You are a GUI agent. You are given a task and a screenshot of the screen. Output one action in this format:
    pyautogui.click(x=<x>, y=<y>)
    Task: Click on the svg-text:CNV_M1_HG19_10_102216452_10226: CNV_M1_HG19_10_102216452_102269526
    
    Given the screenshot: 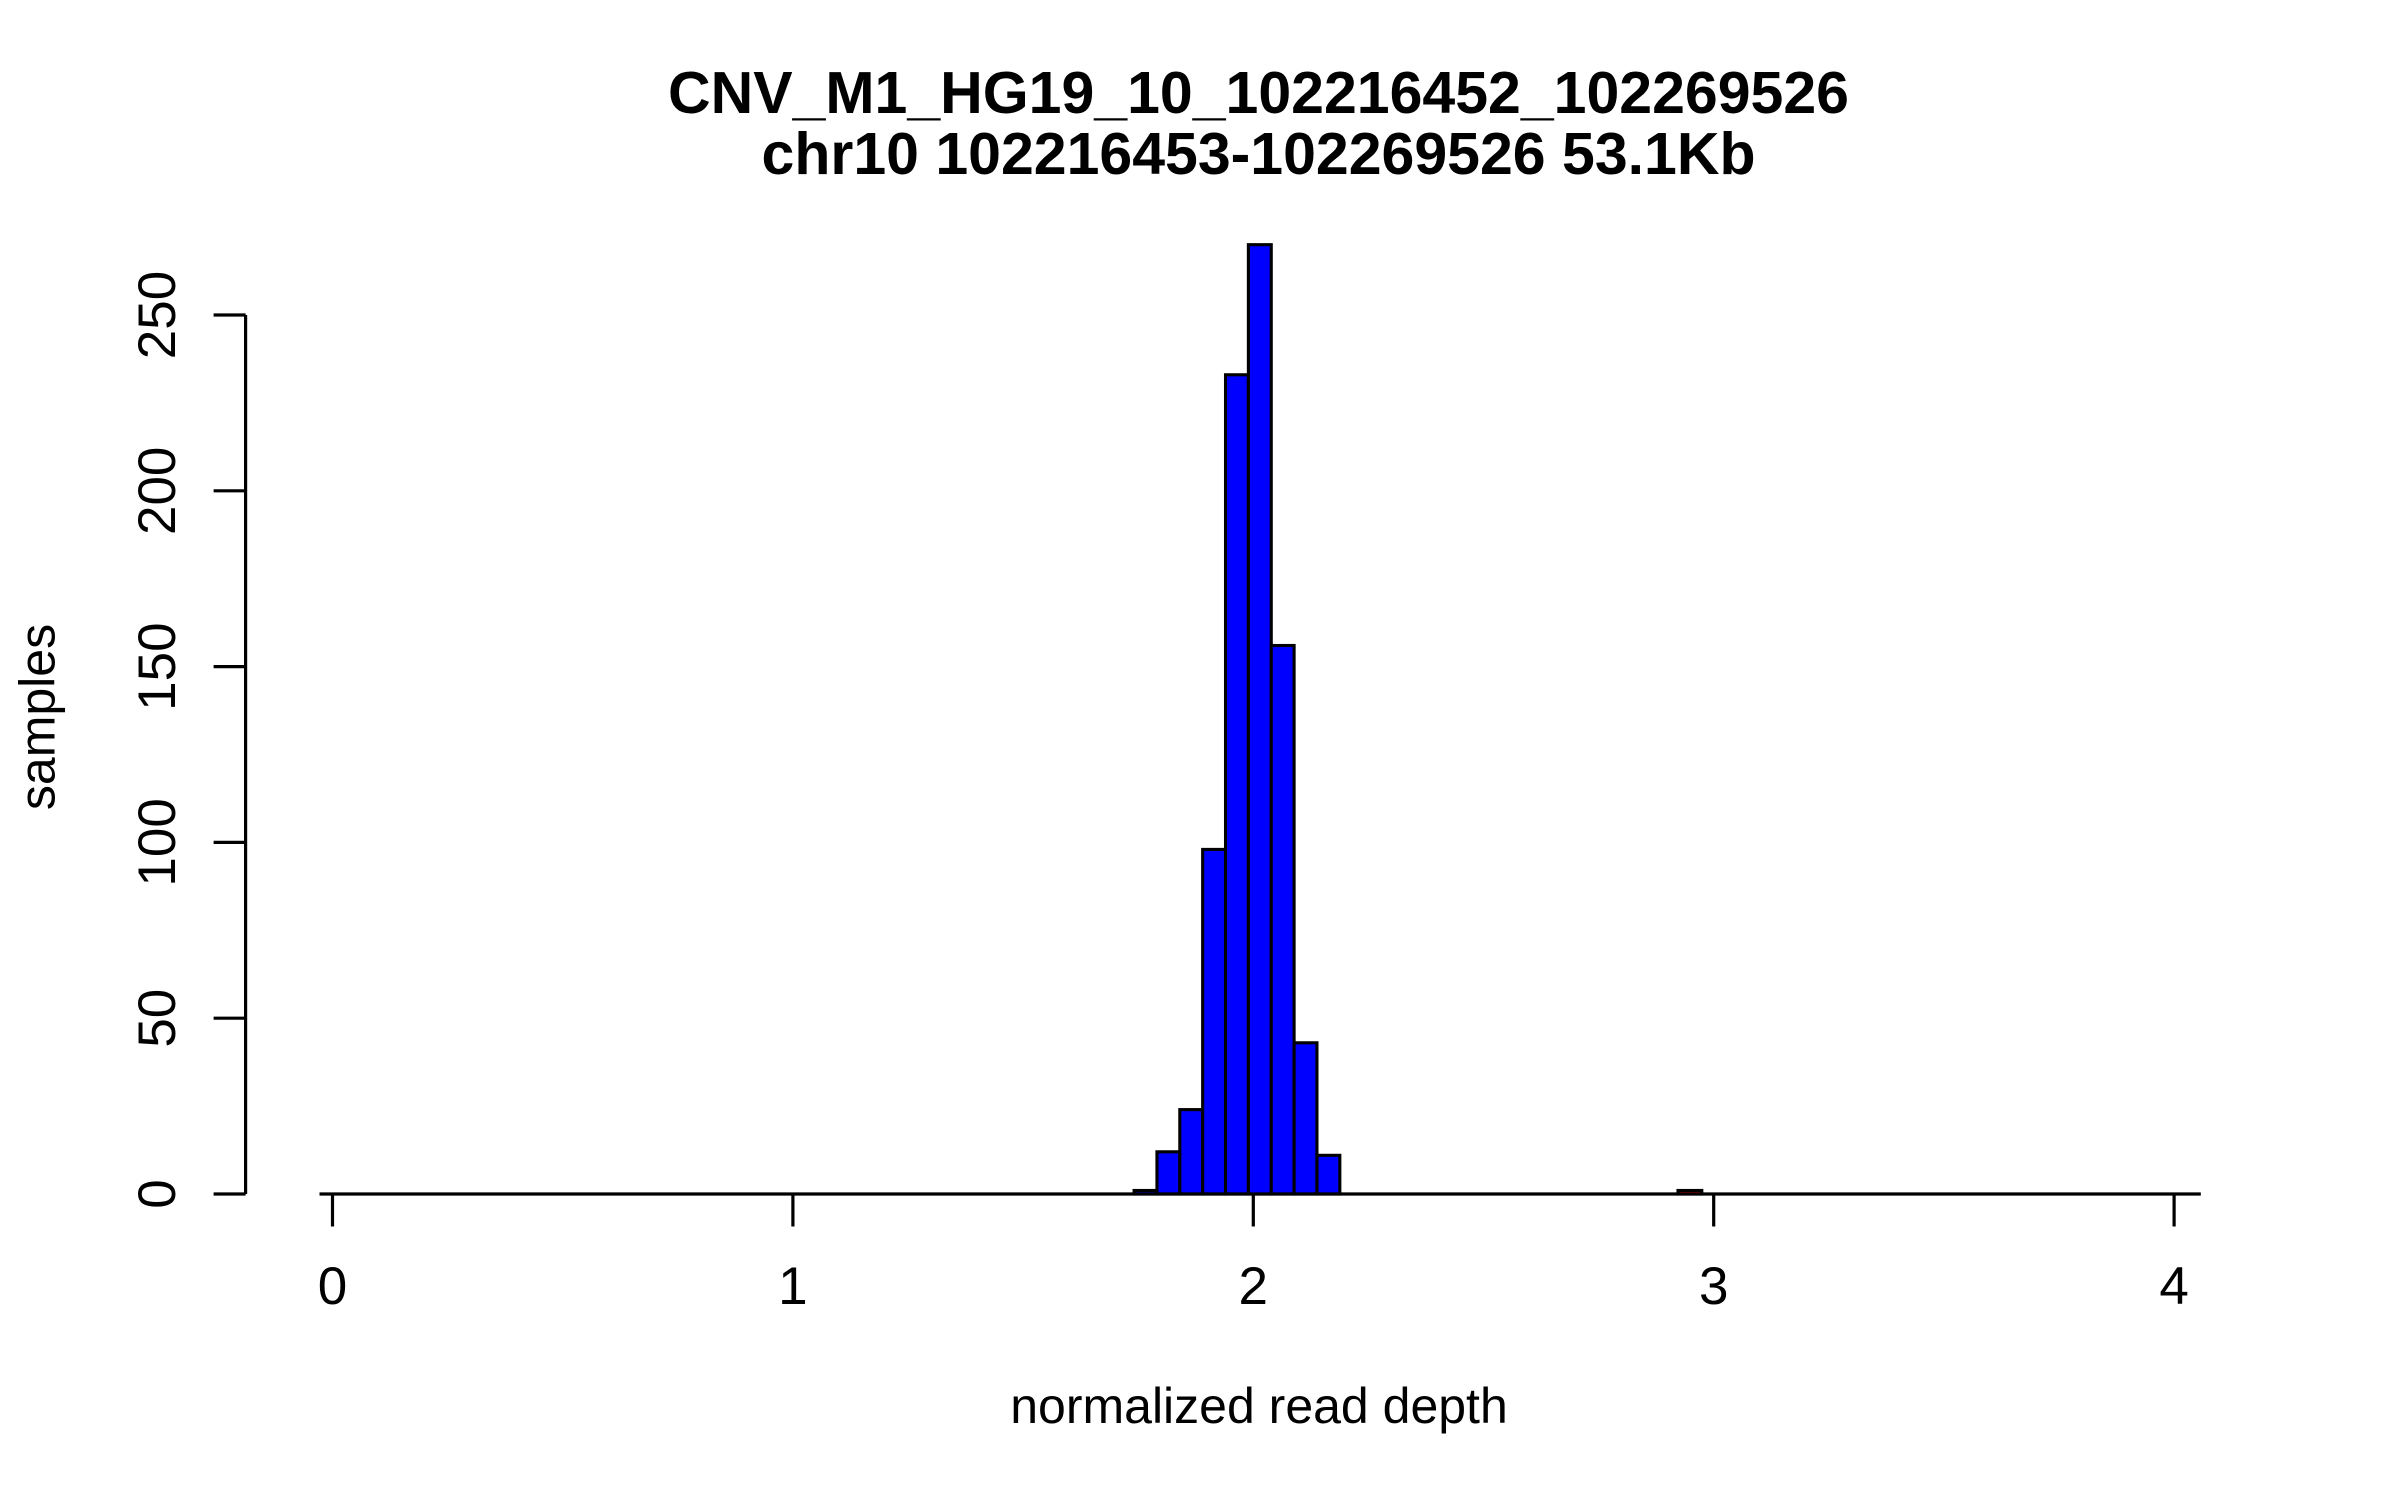 What is the action you would take?
    pyautogui.click(x=1258, y=93)
    